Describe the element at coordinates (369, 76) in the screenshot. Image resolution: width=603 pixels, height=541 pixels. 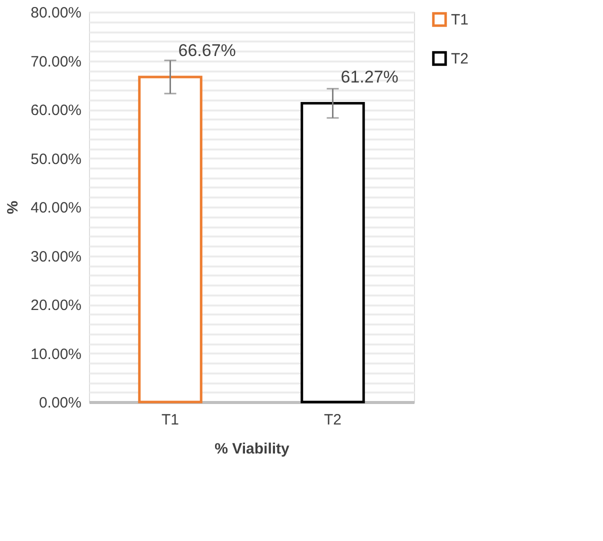
I see `data-label: 61.27%` at that location.